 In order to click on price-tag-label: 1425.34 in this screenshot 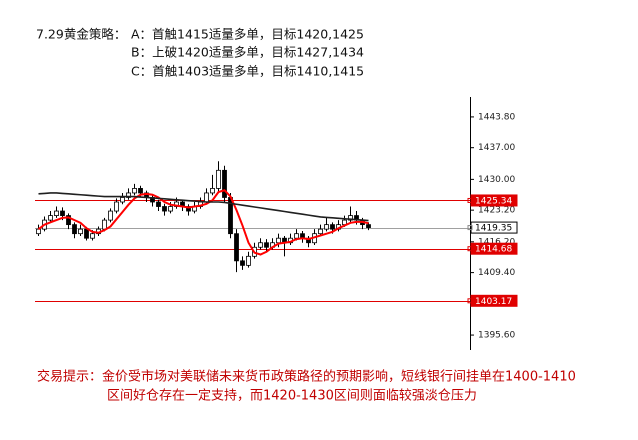, I will do `click(493, 201)`.